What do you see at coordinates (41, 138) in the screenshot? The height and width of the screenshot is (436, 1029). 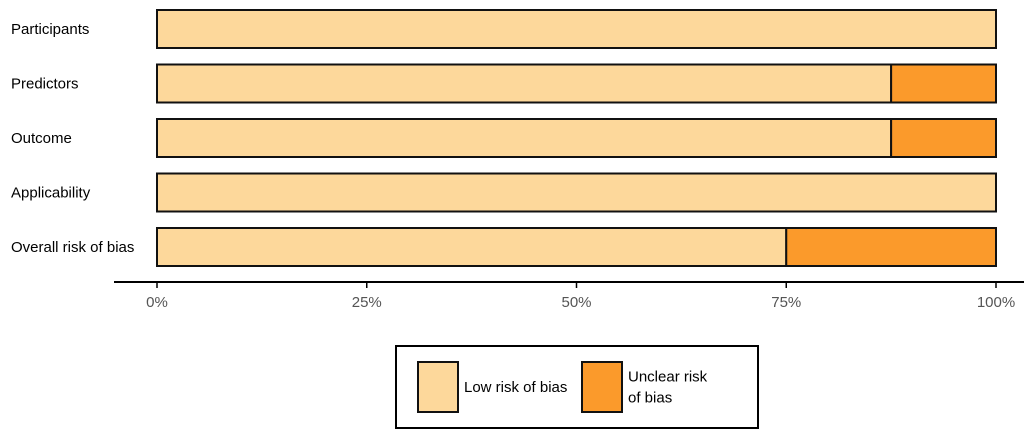 I see `category-label: Outcome` at bounding box center [41, 138].